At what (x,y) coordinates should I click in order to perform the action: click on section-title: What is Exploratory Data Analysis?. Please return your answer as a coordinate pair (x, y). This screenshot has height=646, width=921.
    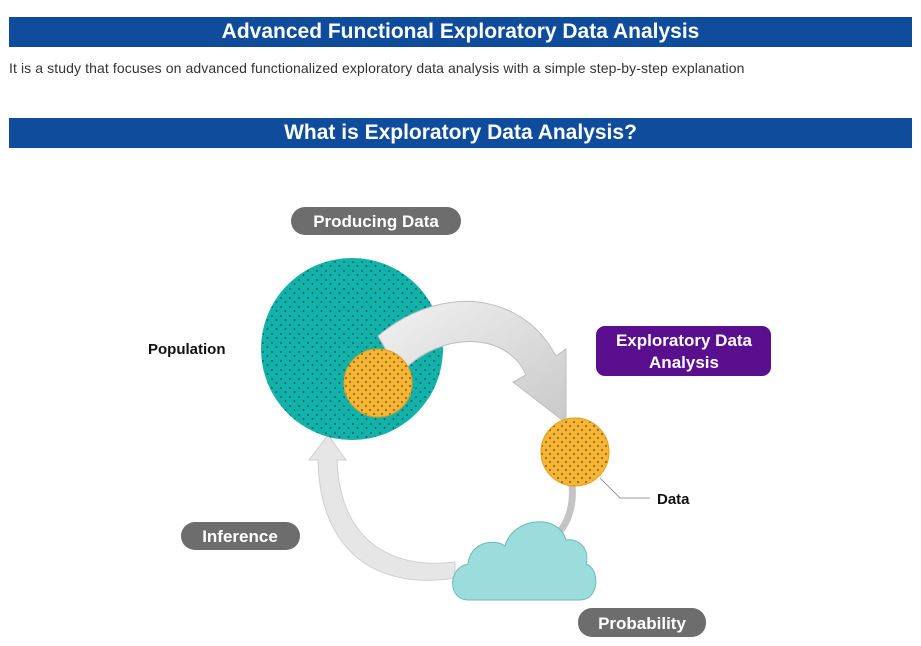
    Looking at the image, I should click on (460, 132).